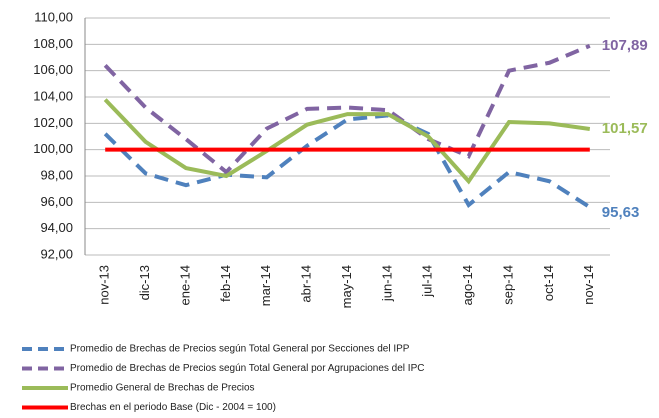 This screenshot has width=659, height=418. What do you see at coordinates (386, 283) in the screenshot?
I see `x-tick-label: jun-14` at bounding box center [386, 283].